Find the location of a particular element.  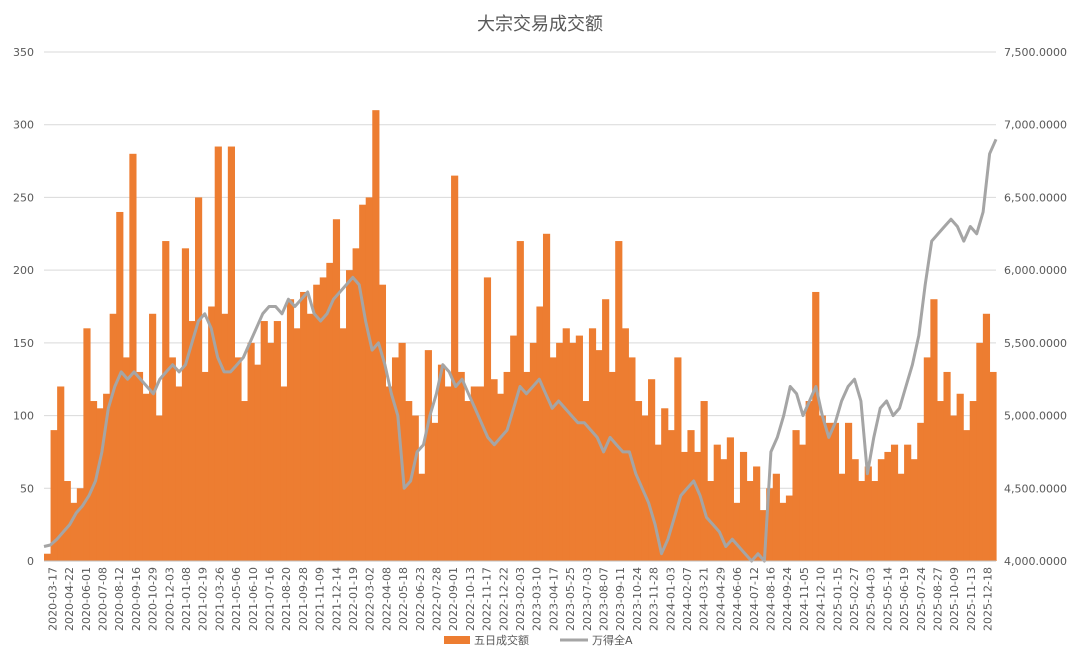

x-tick-label-26: 2022-11-17 is located at coordinates (487, 599).